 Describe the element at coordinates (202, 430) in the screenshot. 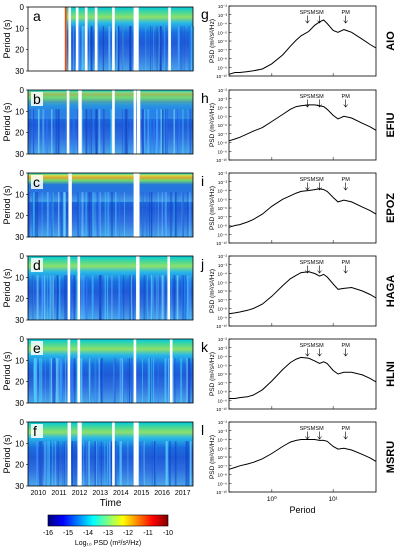

I see `panel-letter: l` at that location.